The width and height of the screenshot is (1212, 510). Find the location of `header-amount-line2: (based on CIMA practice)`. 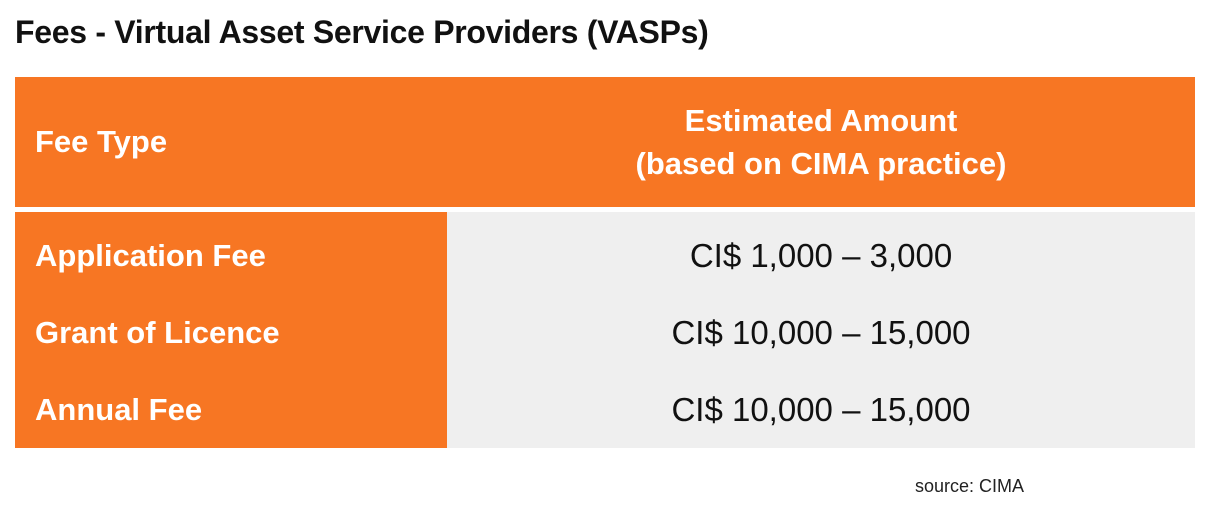

header-amount-line2: (based on CIMA practice) is located at coordinates (821, 163).